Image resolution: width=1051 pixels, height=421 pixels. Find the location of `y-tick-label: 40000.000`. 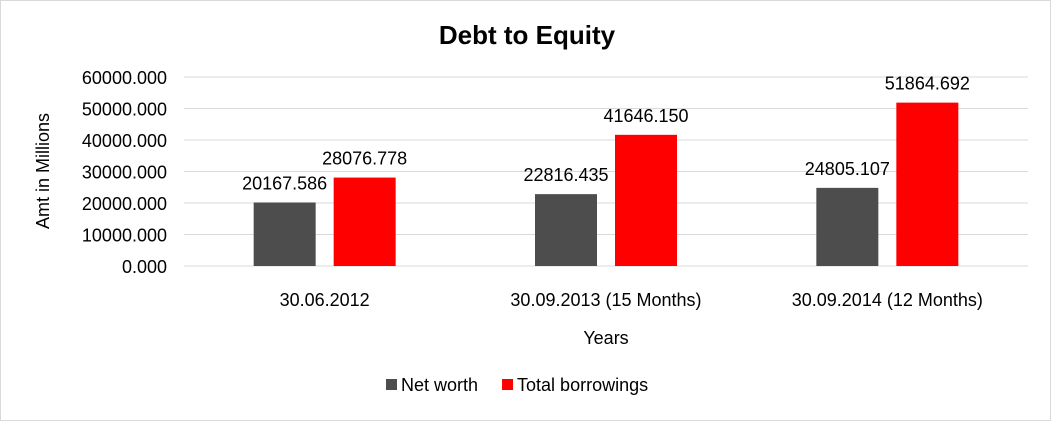

y-tick-label: 40000.000 is located at coordinates (124, 141).